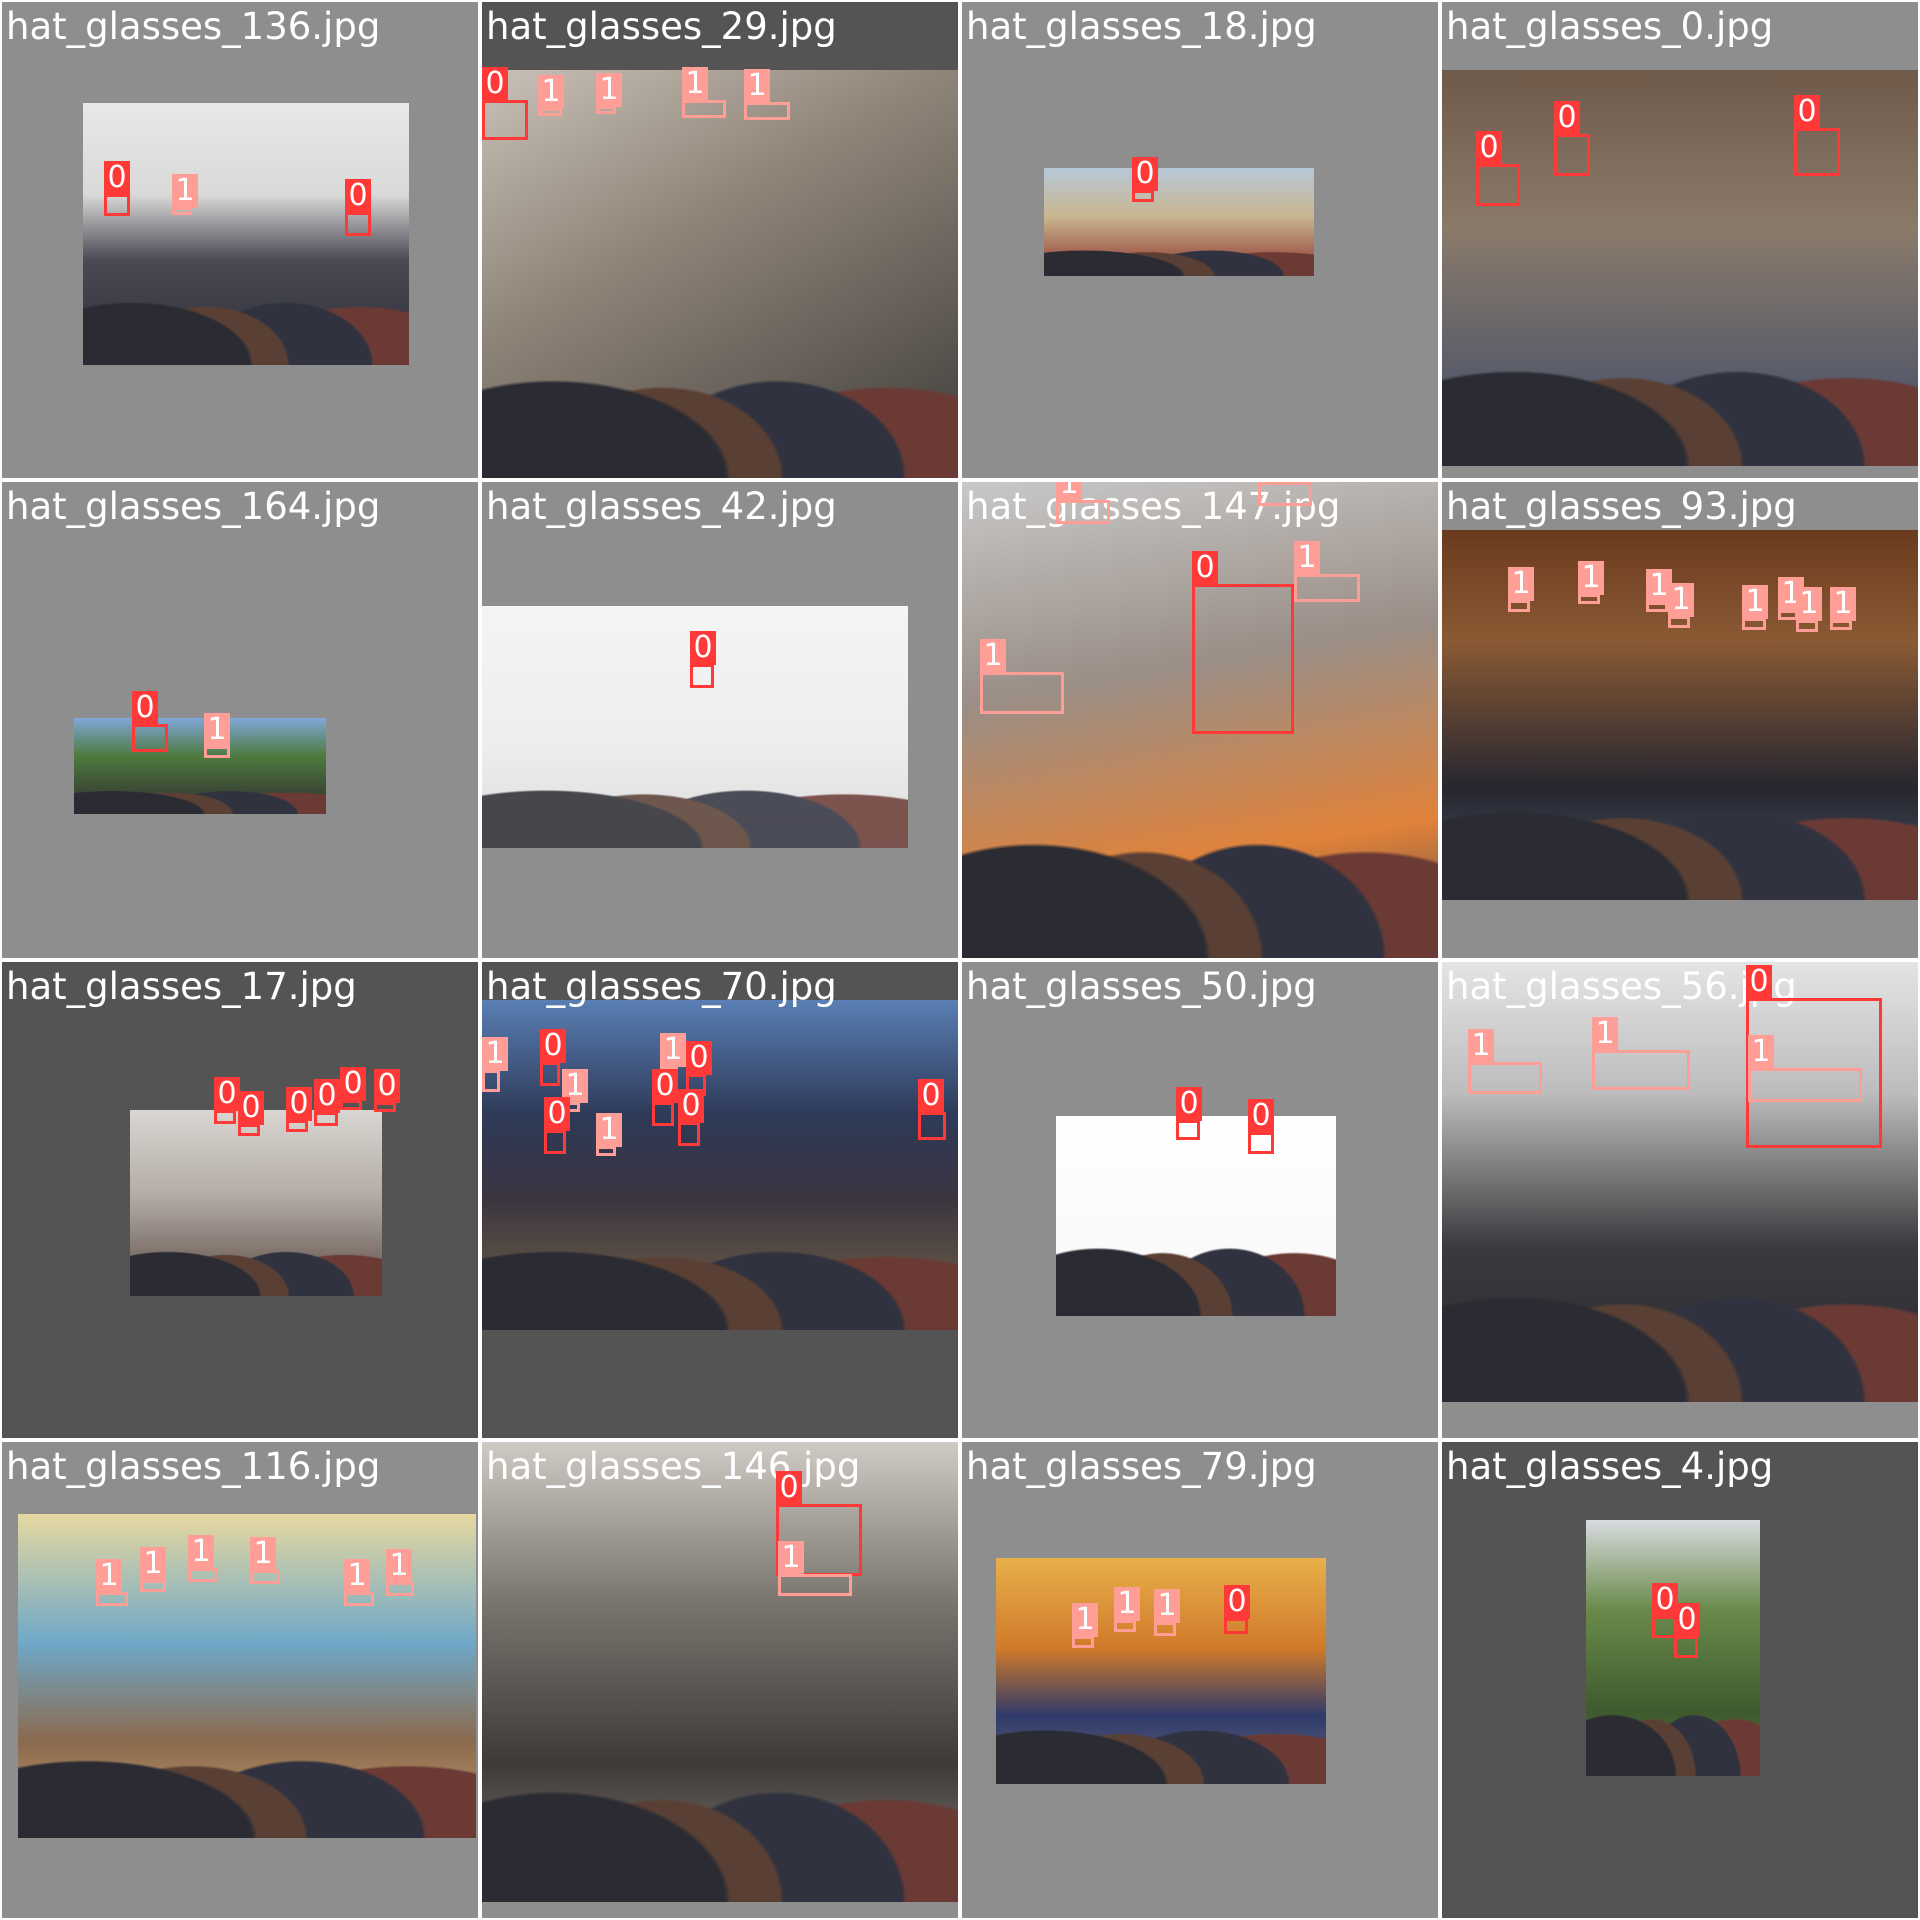 Image resolution: width=1920 pixels, height=1920 pixels. I want to click on tile-14: hat_glasses_146.jpg 0 1, so click(720, 1680).